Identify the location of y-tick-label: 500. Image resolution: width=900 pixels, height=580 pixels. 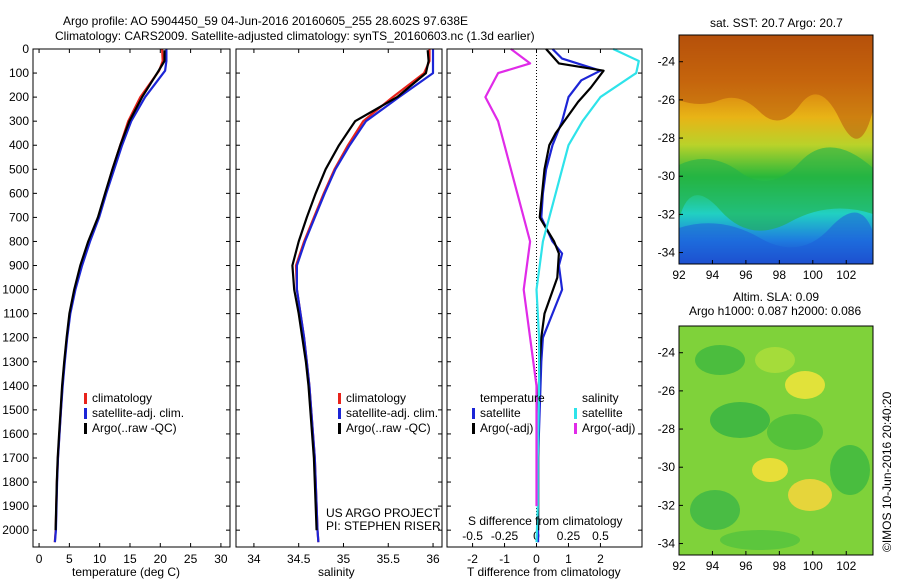
(19, 169).